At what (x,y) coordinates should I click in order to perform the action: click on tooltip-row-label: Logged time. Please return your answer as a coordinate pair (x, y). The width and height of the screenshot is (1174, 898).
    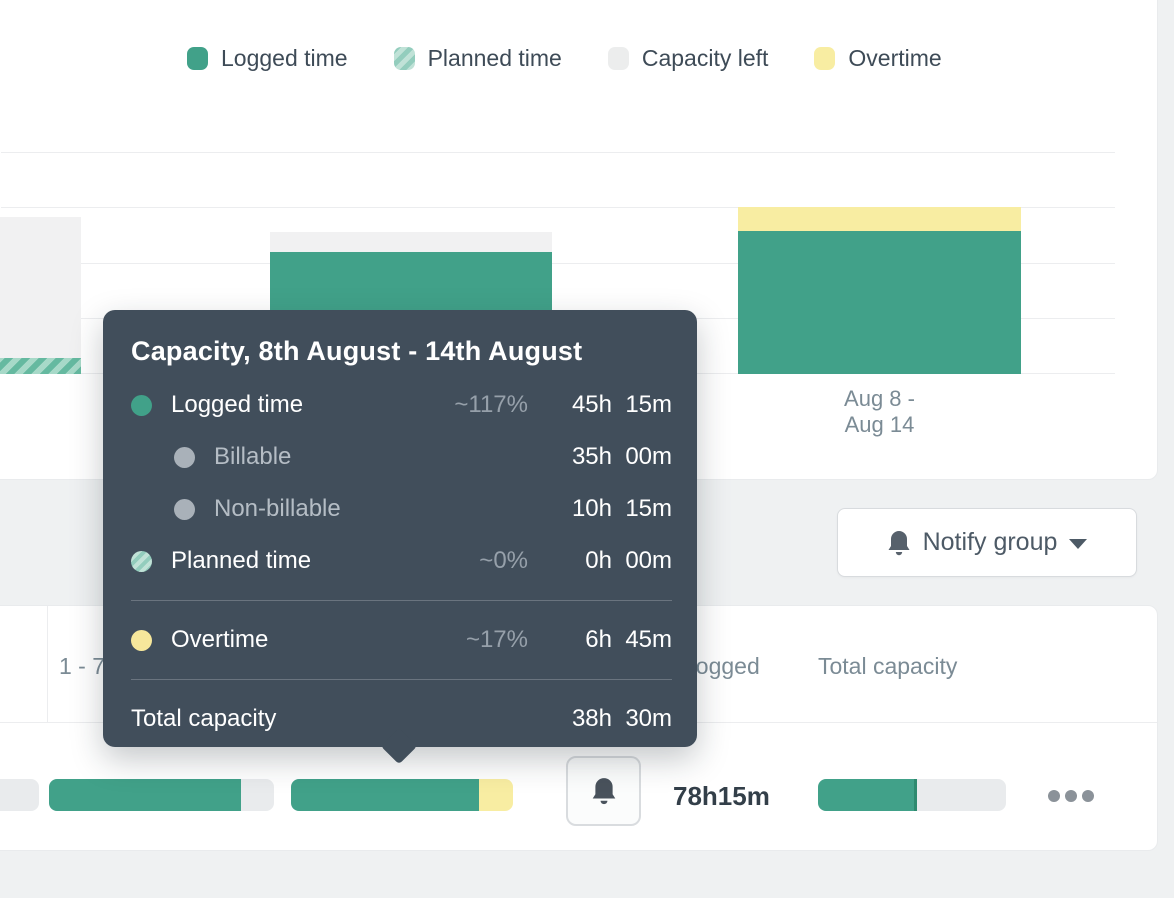
    Looking at the image, I should click on (237, 404).